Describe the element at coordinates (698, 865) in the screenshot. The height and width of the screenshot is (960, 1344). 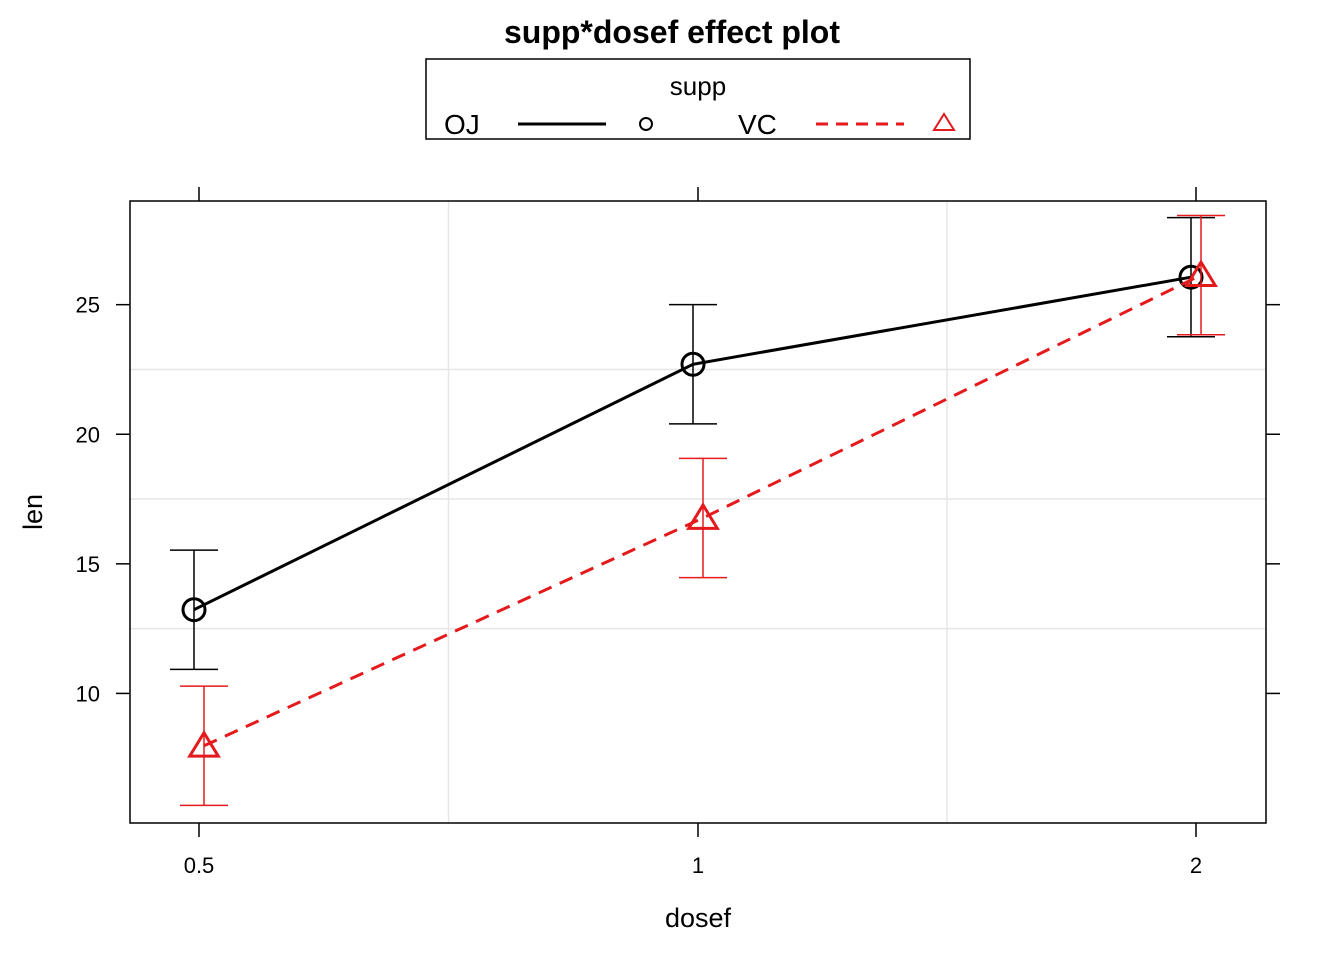
I see `x-tick-label: 1` at that location.